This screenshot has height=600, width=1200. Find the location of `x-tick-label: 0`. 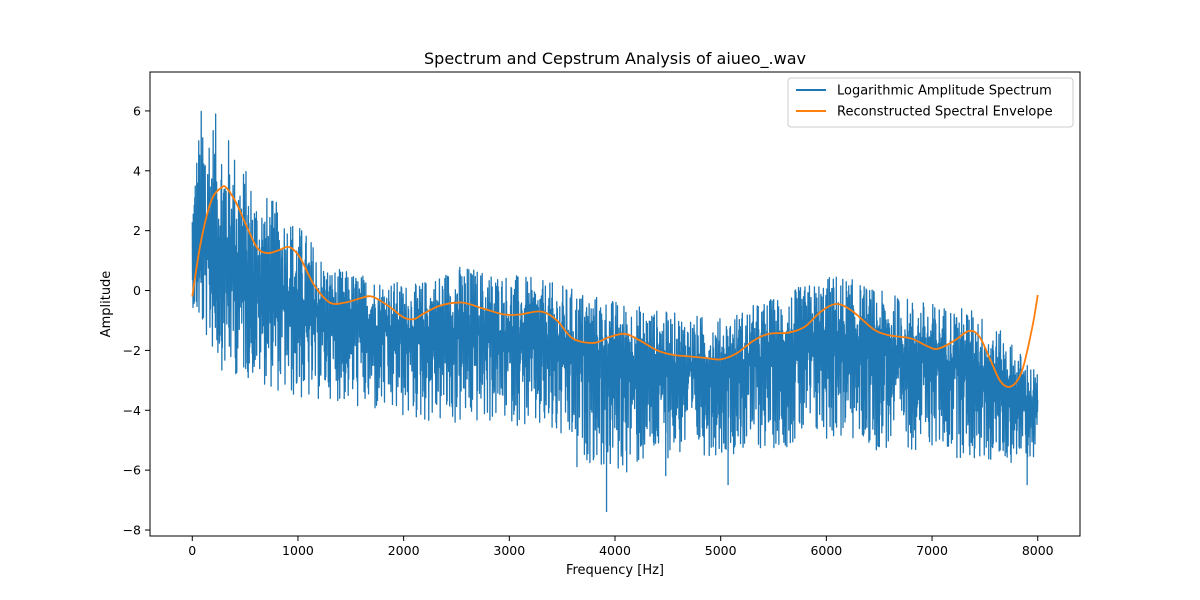

x-tick-label: 0 is located at coordinates (192, 550).